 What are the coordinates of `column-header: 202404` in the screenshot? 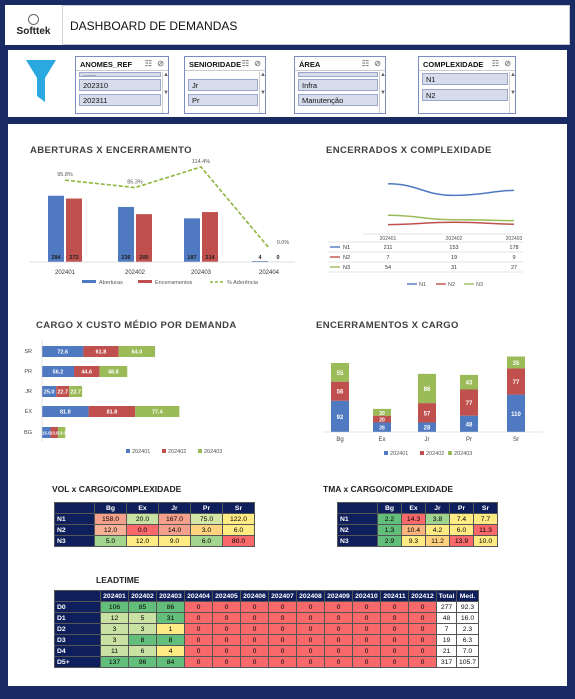 It's located at (198, 596).